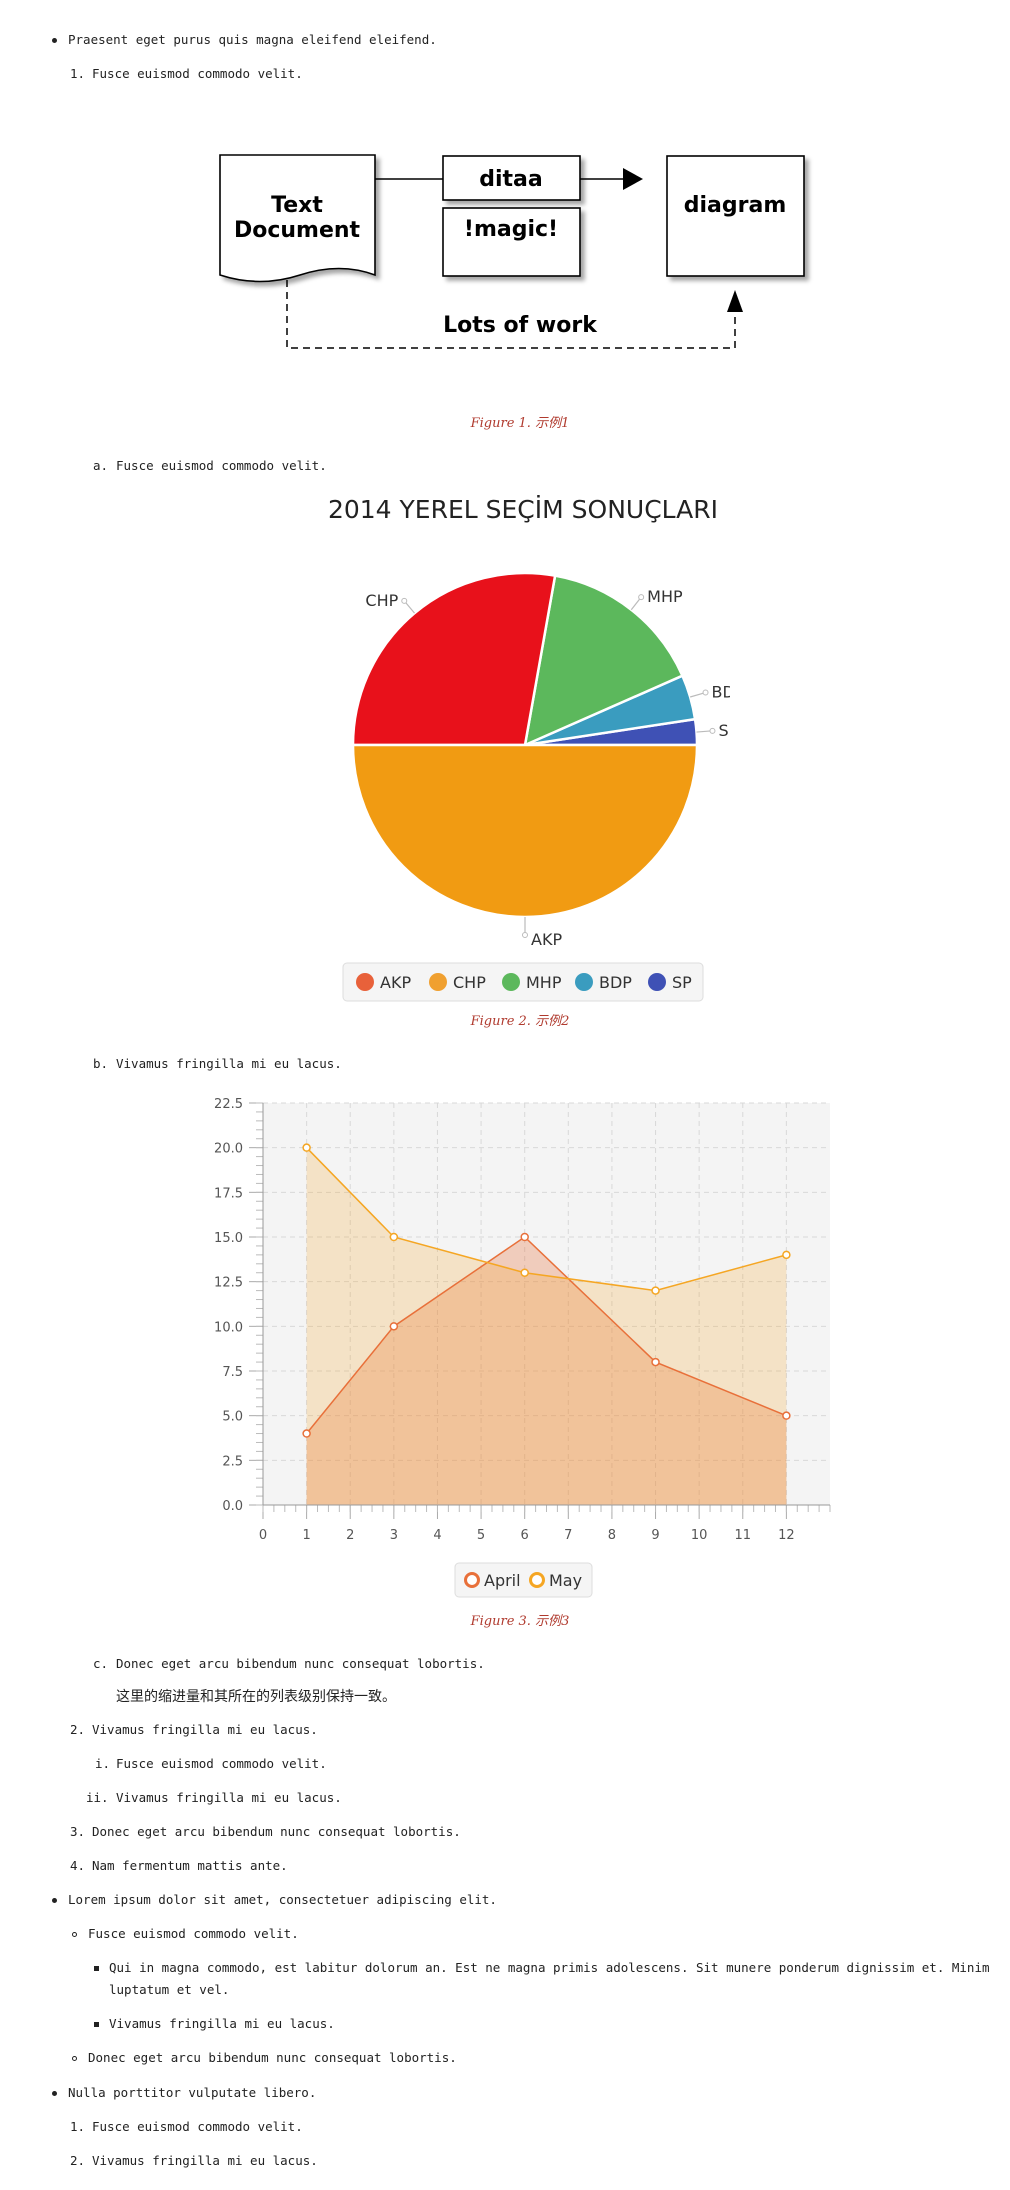 This screenshot has height=2190, width=1010. Describe the element at coordinates (682, 982) in the screenshot. I see `legend-label: SP` at that location.